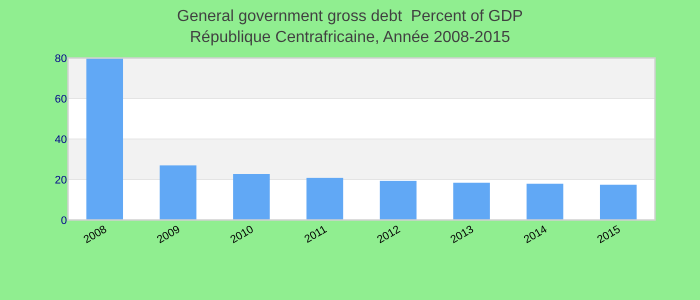 Image resolution: width=700 pixels, height=300 pixels. I want to click on y-tick-label: 80, so click(60, 58).